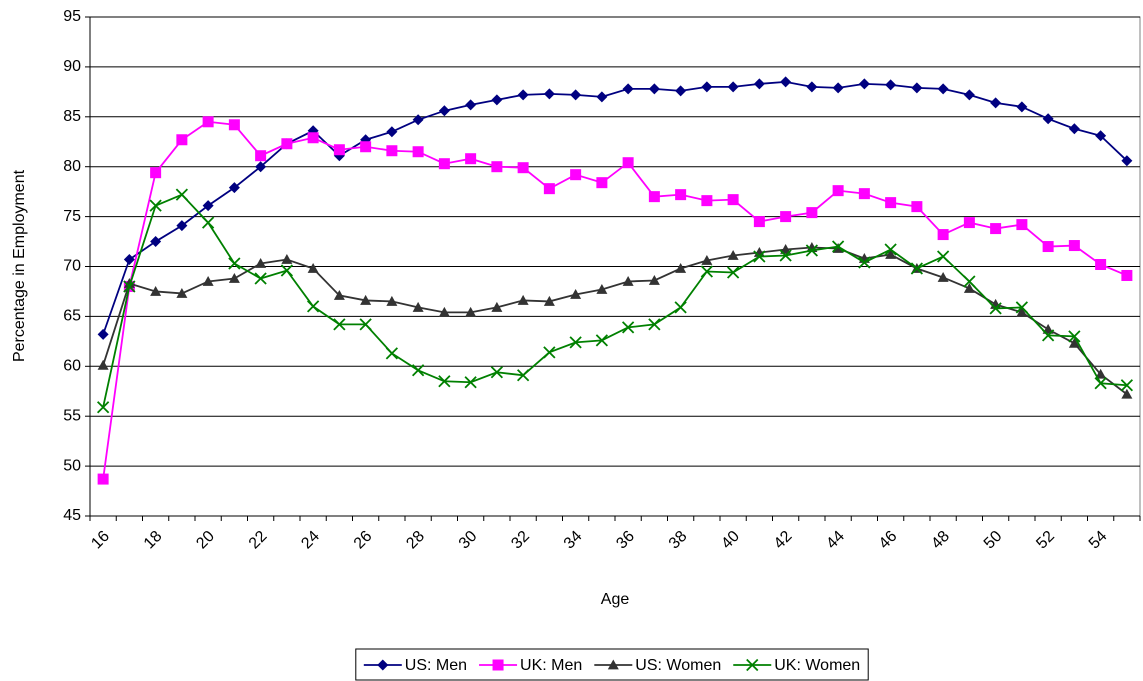 This screenshot has height=681, width=1143. I want to click on y-tick-label: 45, so click(72, 515).